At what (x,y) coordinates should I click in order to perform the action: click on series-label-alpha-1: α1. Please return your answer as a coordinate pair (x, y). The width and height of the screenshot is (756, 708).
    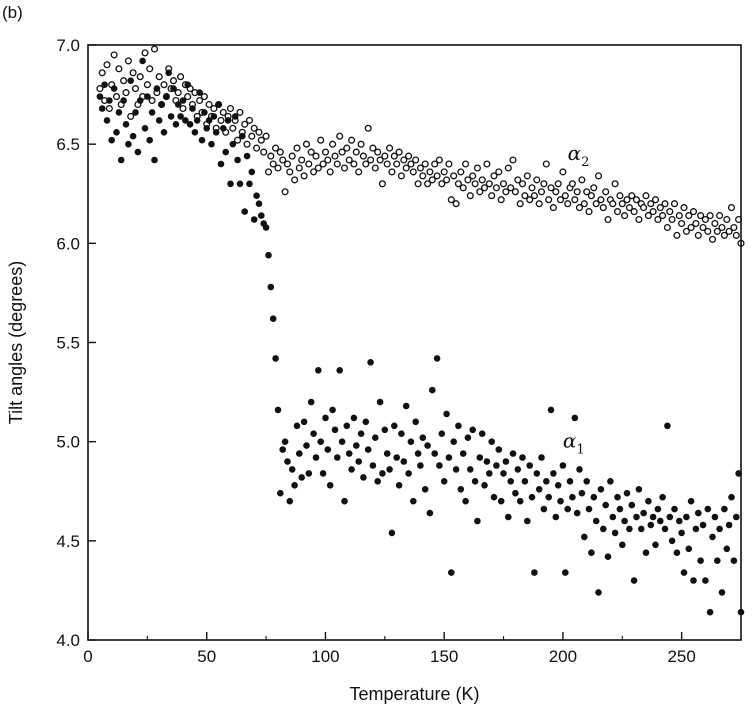
    Looking at the image, I should click on (574, 443).